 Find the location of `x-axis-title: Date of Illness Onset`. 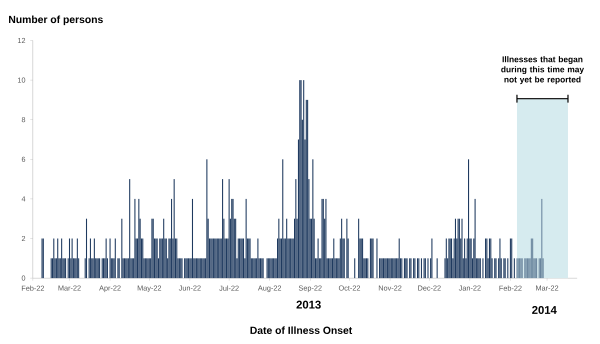

x-axis-title: Date of Illness Onset is located at coordinates (301, 330).